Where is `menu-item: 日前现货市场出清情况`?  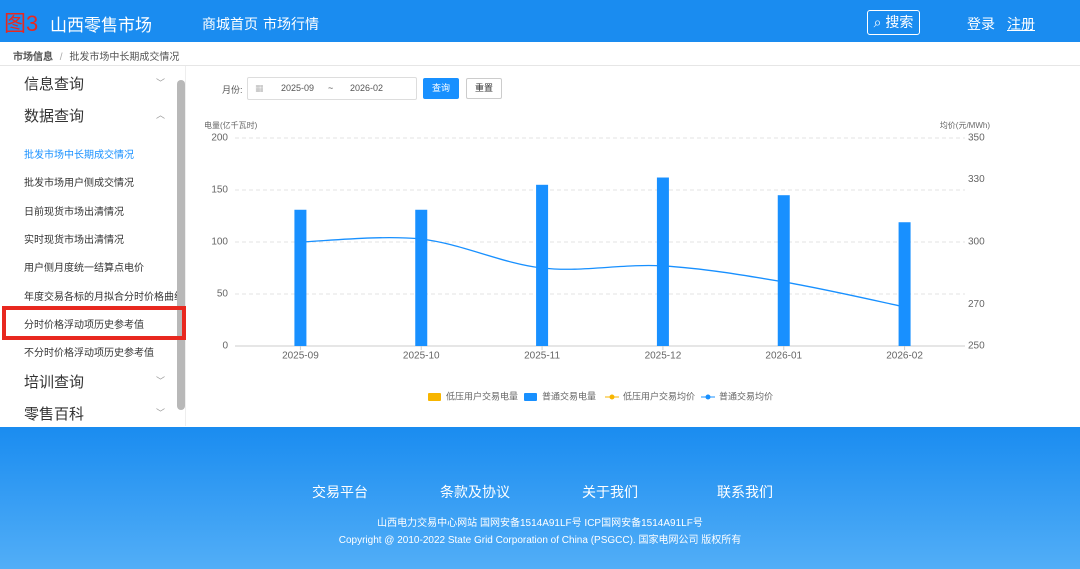
menu-item: 日前现货市场出清情况 is located at coordinates (74, 212).